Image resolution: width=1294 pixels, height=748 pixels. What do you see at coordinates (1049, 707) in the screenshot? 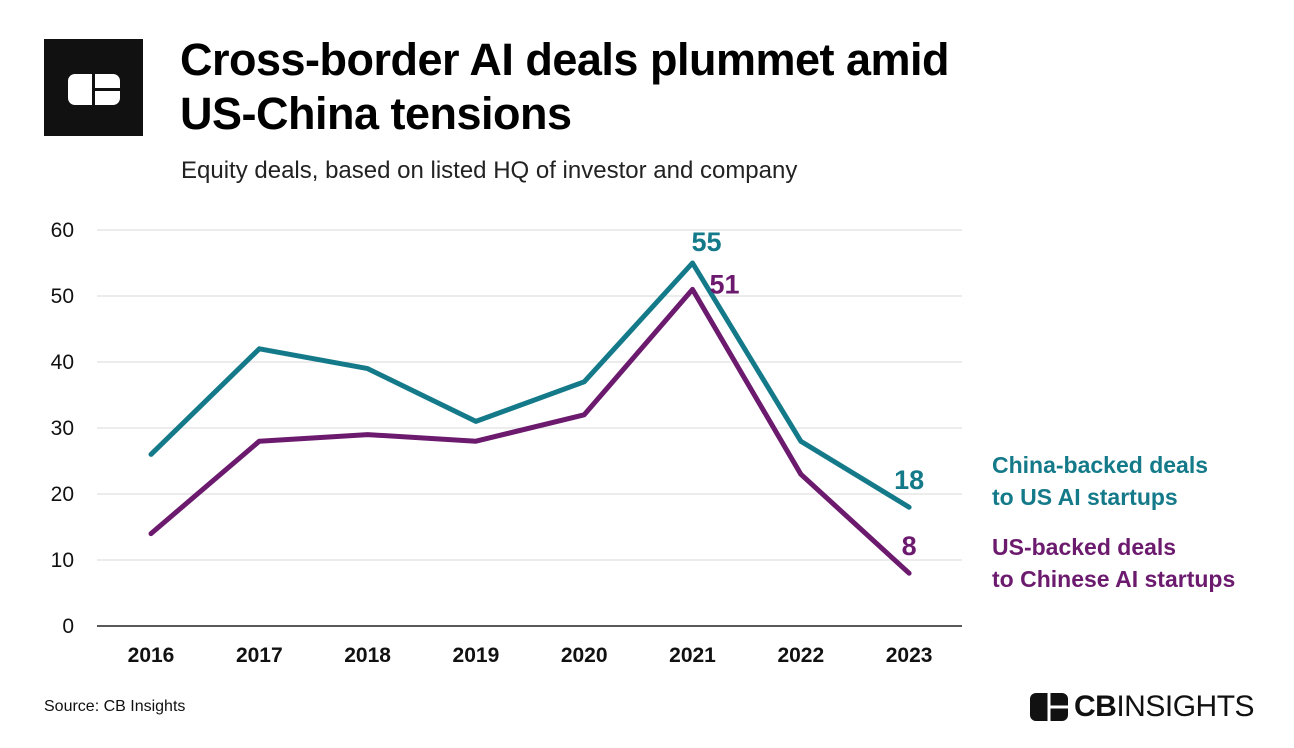
I see `cb-insights-mark-icon` at bounding box center [1049, 707].